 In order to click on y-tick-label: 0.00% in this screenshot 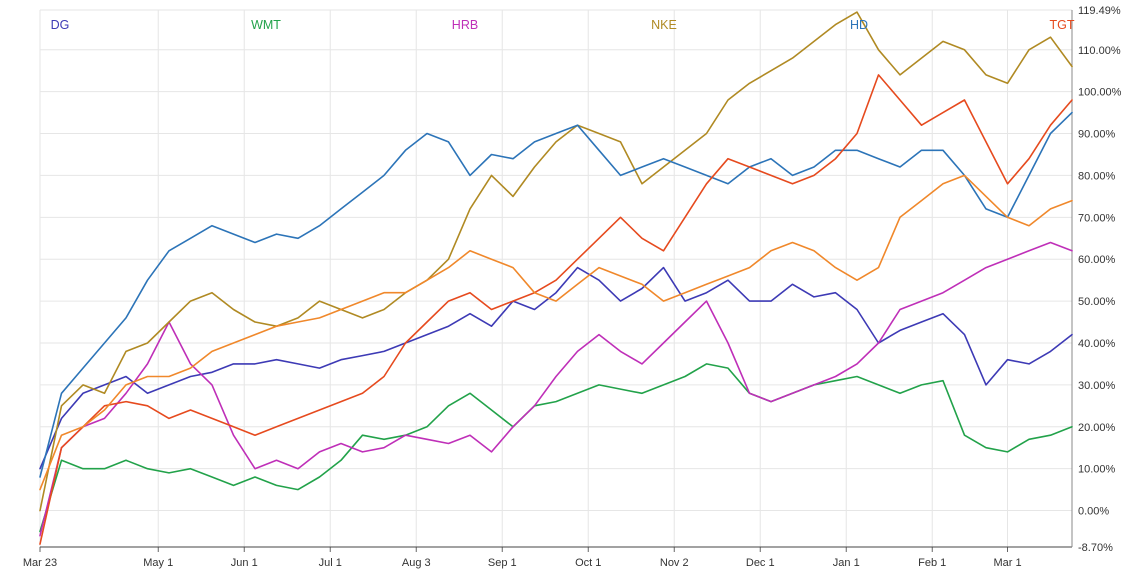, I will do `click(1093, 512)`.